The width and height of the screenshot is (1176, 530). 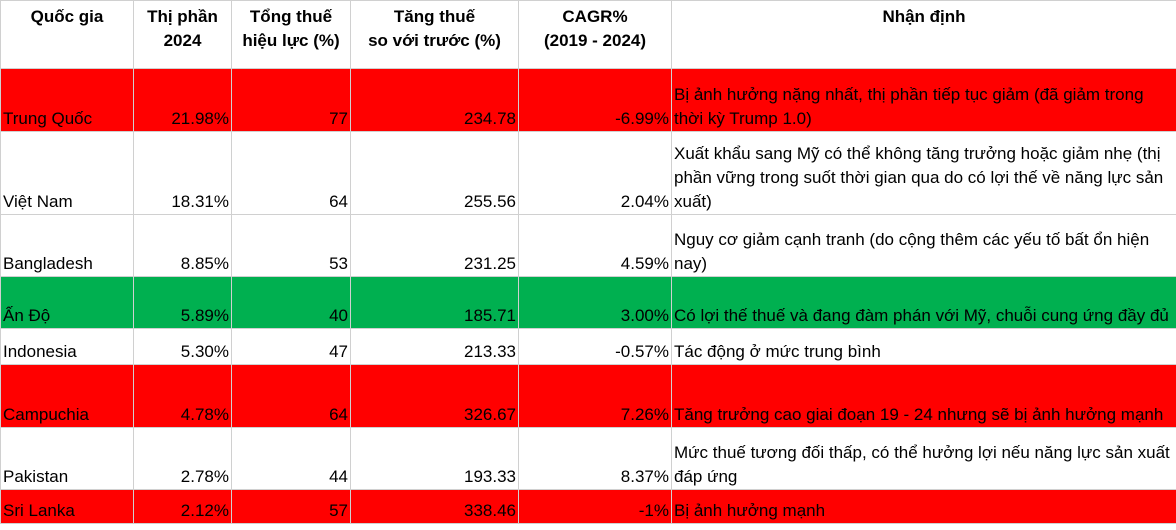 I want to click on cell-tax: 57, so click(x=291, y=506).